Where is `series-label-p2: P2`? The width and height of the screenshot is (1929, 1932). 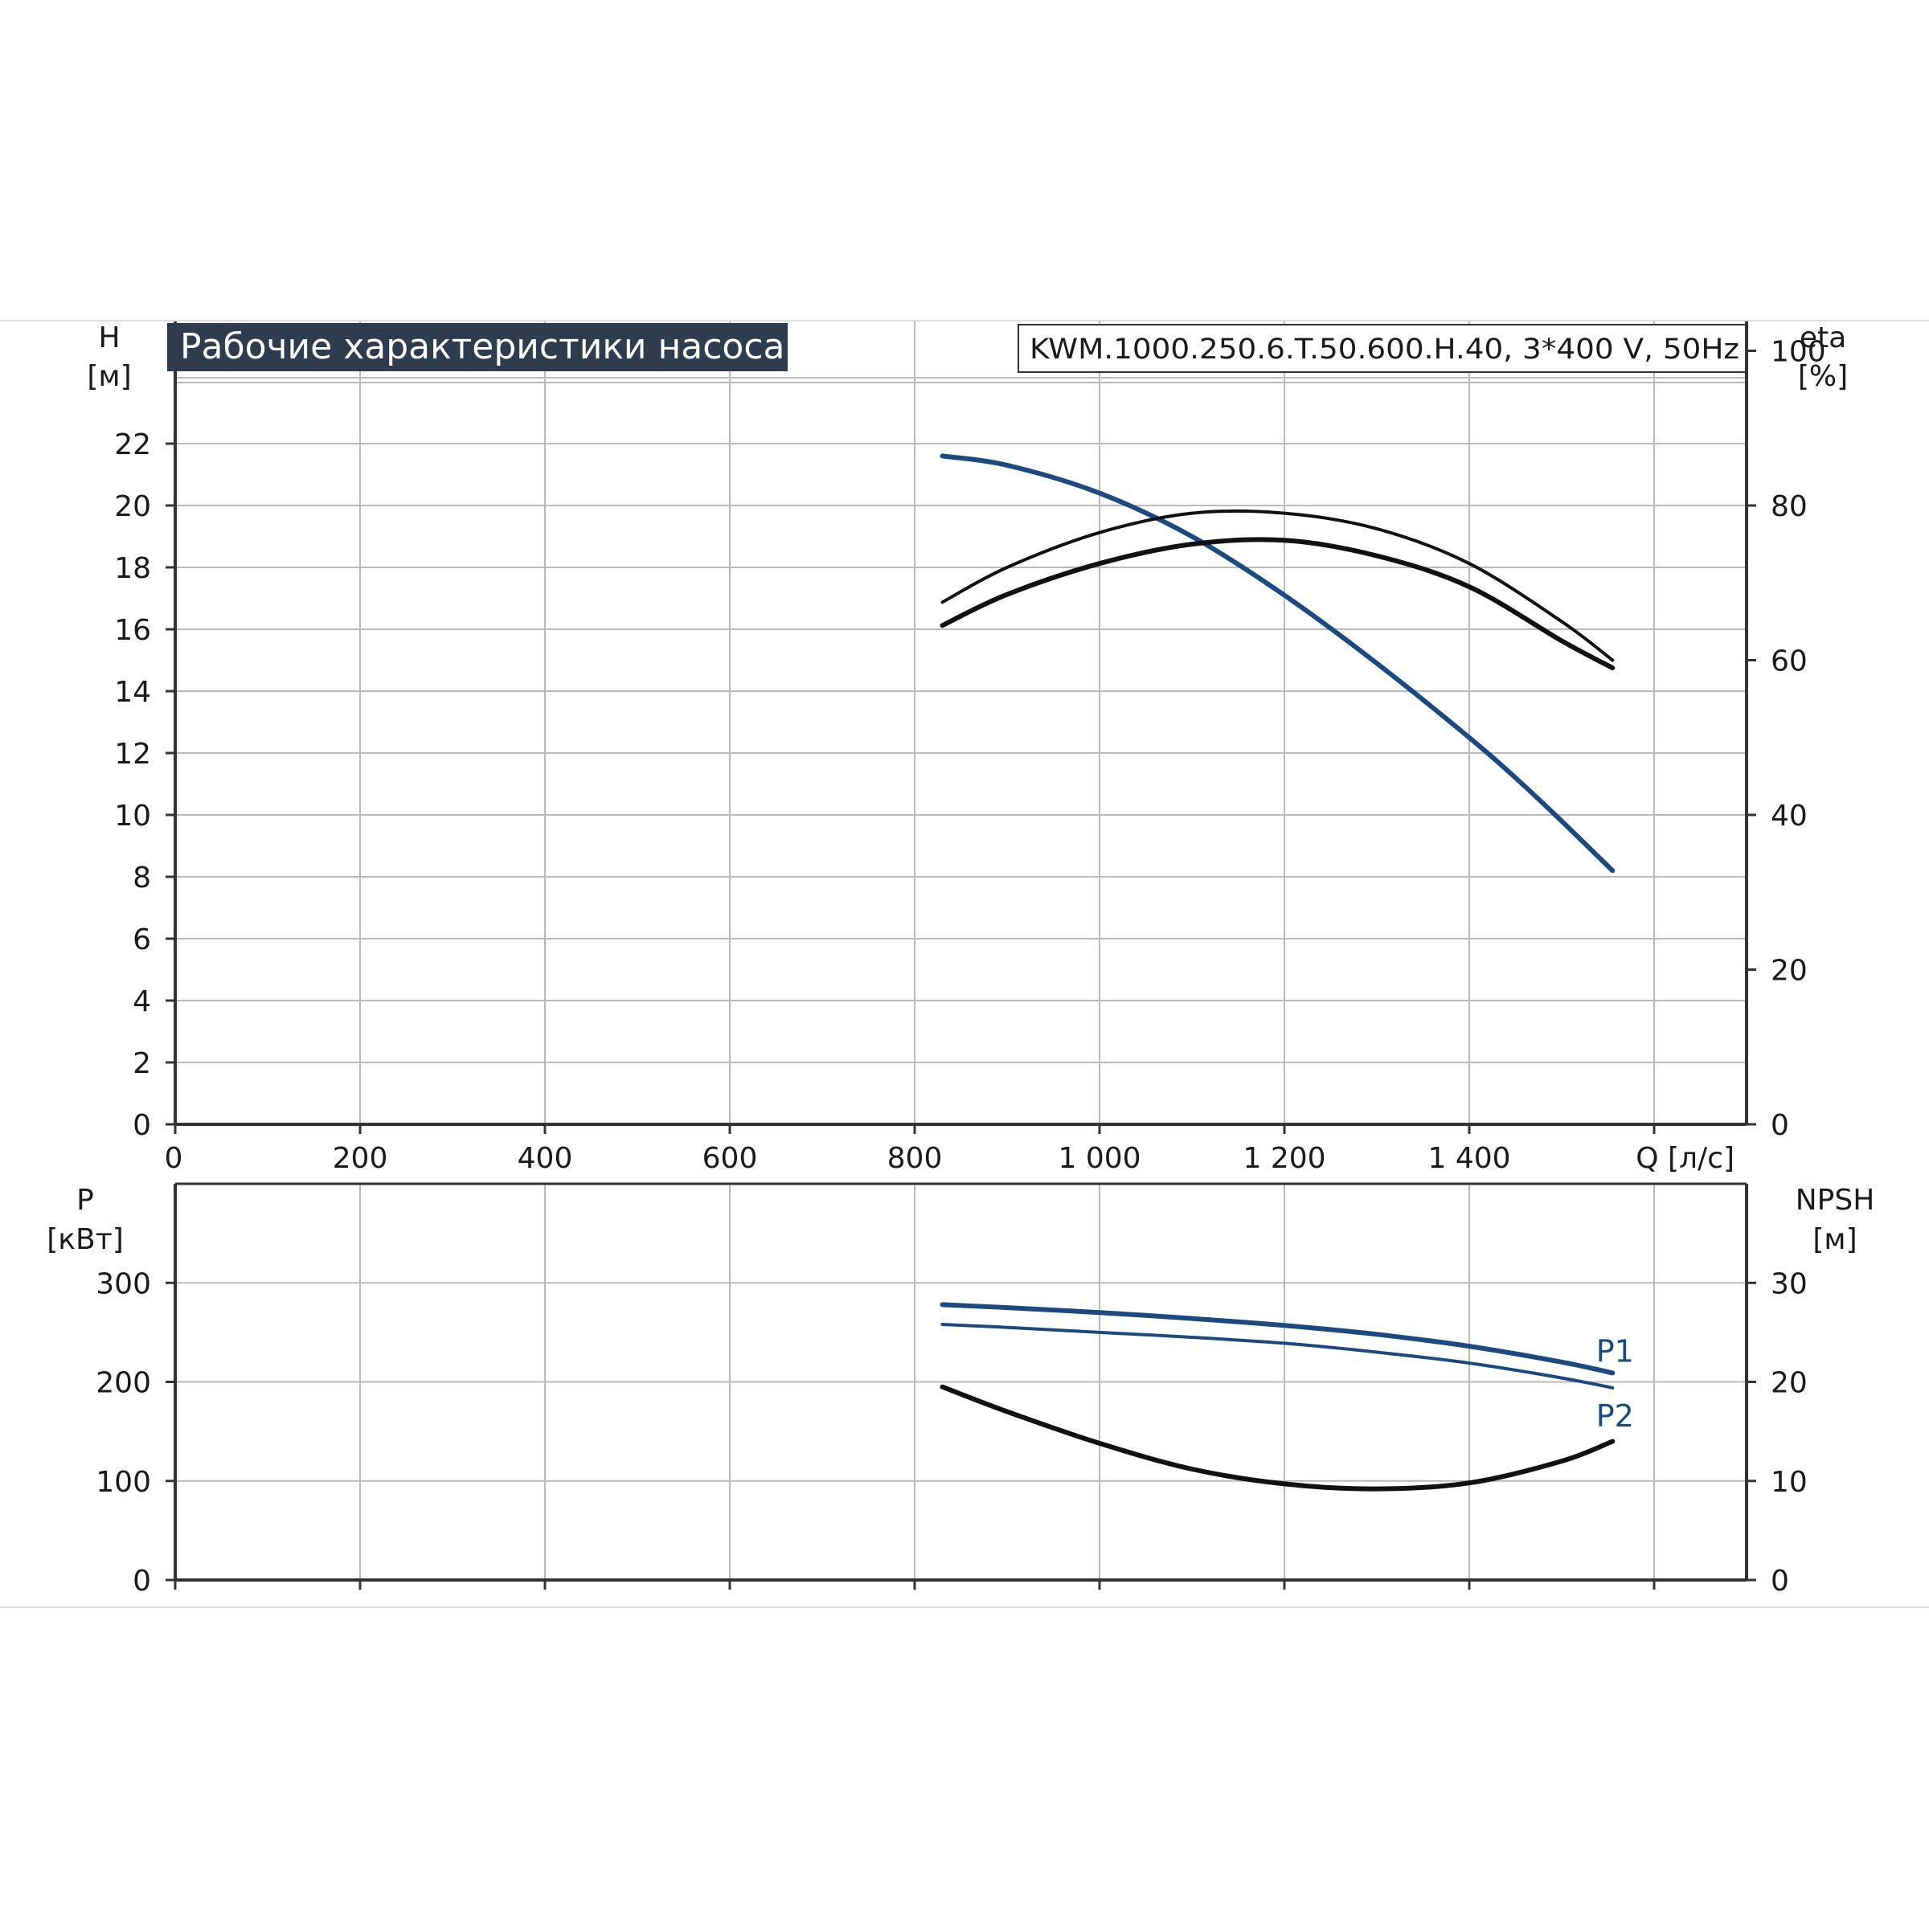 series-label-p2: P2 is located at coordinates (1615, 1416).